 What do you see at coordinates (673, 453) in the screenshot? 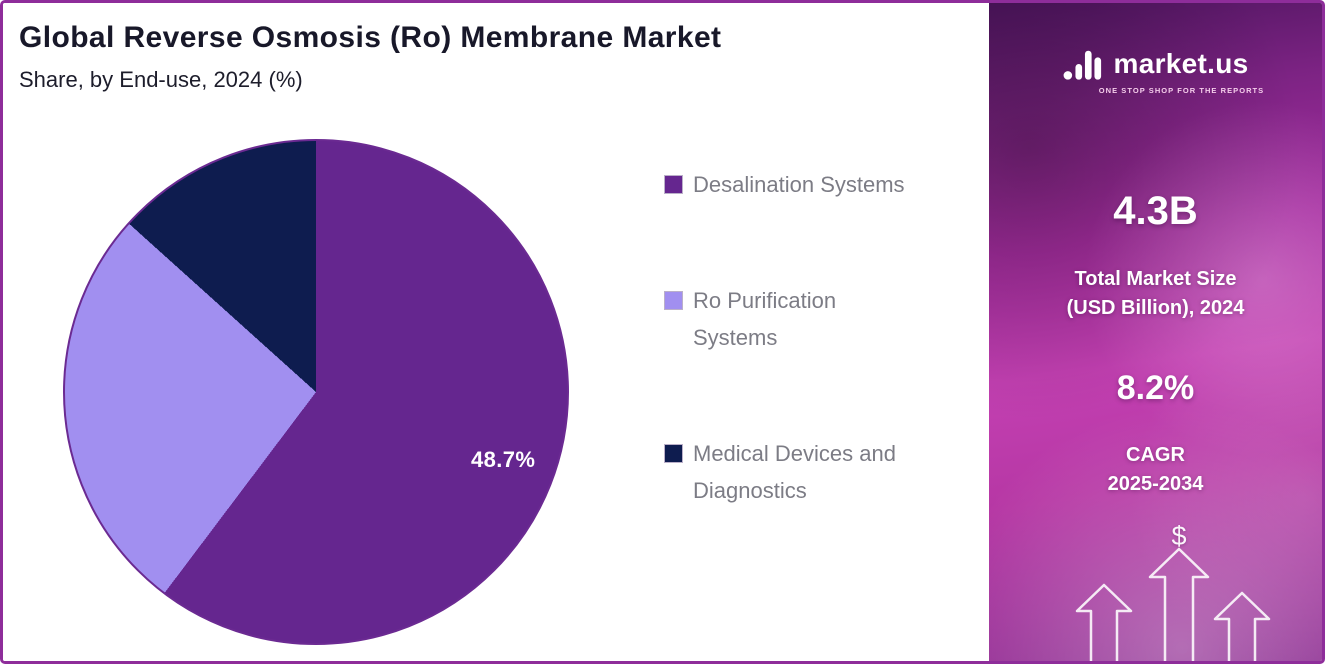
I see `legend-swatch-medical-devices-and-diagnostics` at bounding box center [673, 453].